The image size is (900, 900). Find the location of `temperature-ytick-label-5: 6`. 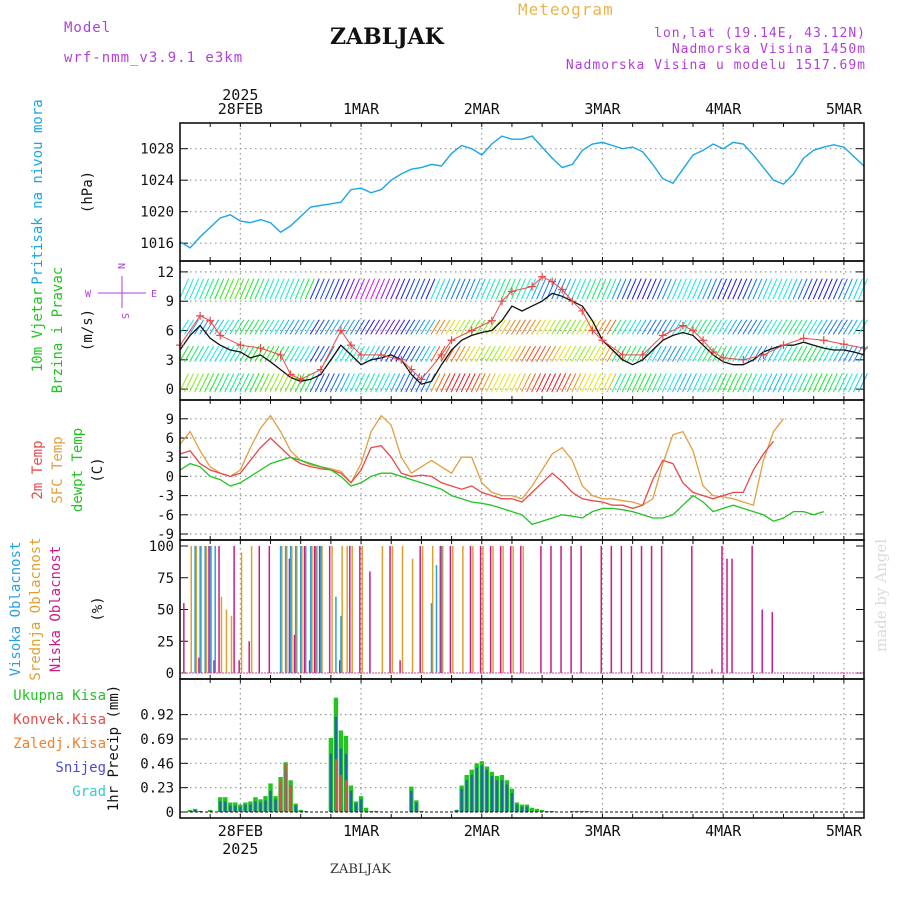

temperature-ytick-label-5: 6 is located at coordinates (170, 439).